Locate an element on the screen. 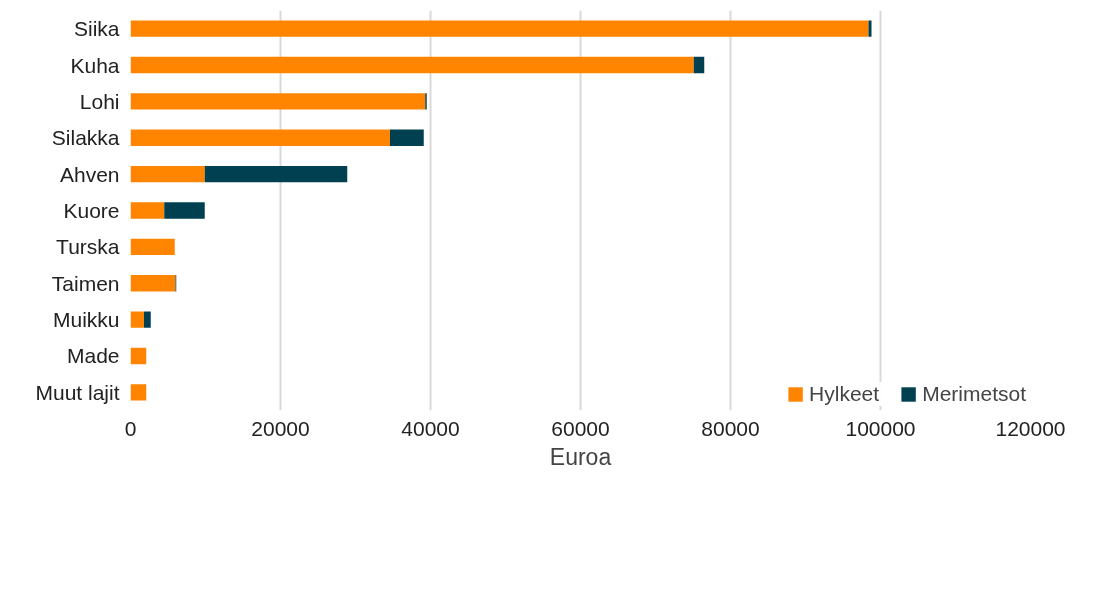 The image size is (1107, 594). legend-label: Merimetsot is located at coordinates (974, 394).